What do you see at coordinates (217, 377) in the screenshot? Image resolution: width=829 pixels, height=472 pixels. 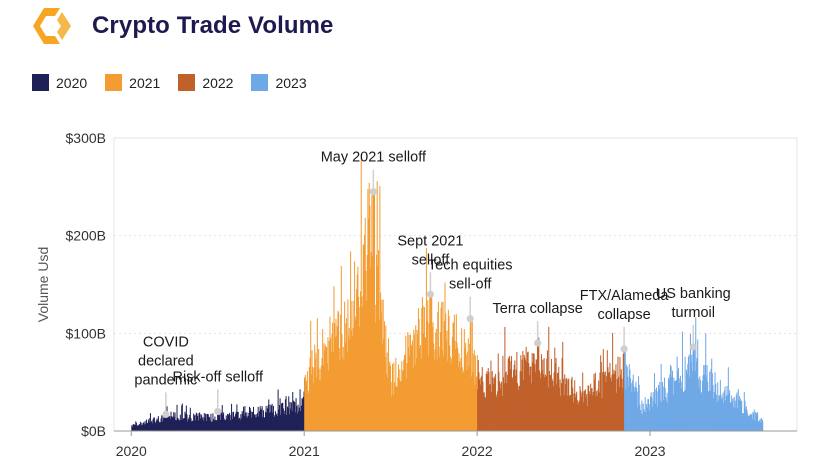 I see `annotation-label: Risk-off selloff` at bounding box center [217, 377].